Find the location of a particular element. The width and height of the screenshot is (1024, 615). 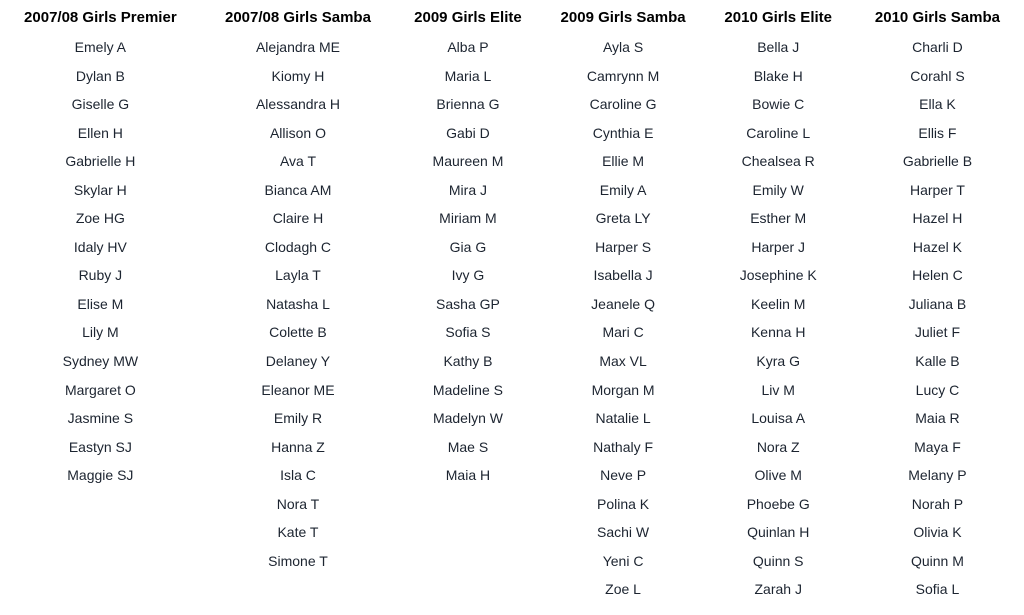

roster-name: Kathy B is located at coordinates (468, 361).